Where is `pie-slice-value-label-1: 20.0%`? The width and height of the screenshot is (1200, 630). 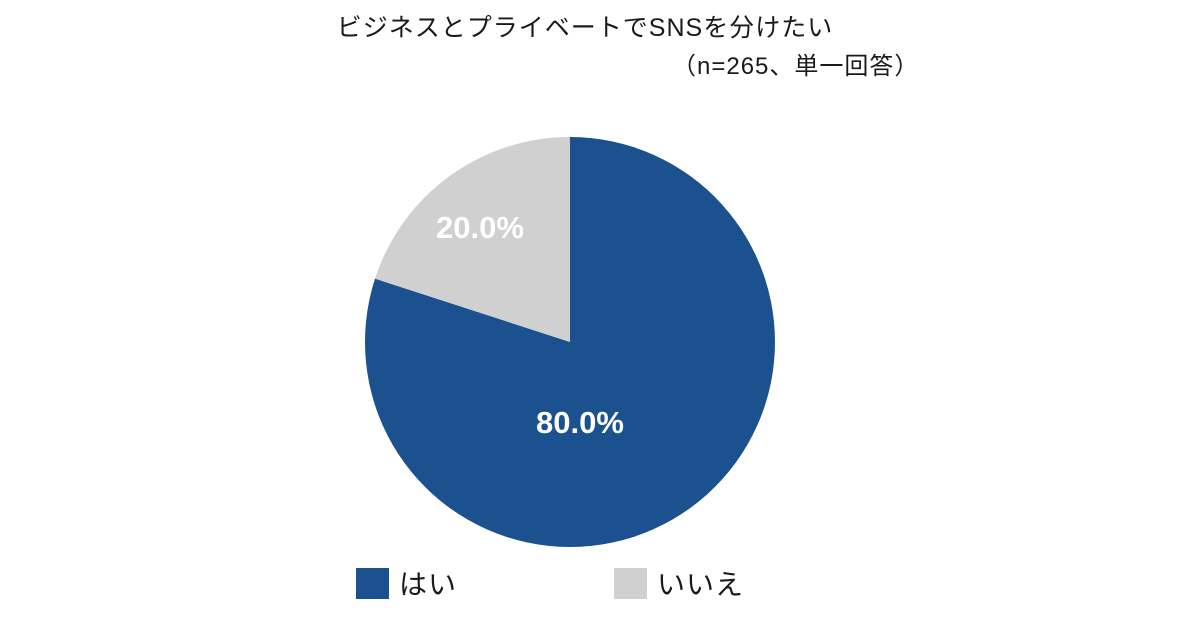 pie-slice-value-label-1: 20.0% is located at coordinates (480, 227).